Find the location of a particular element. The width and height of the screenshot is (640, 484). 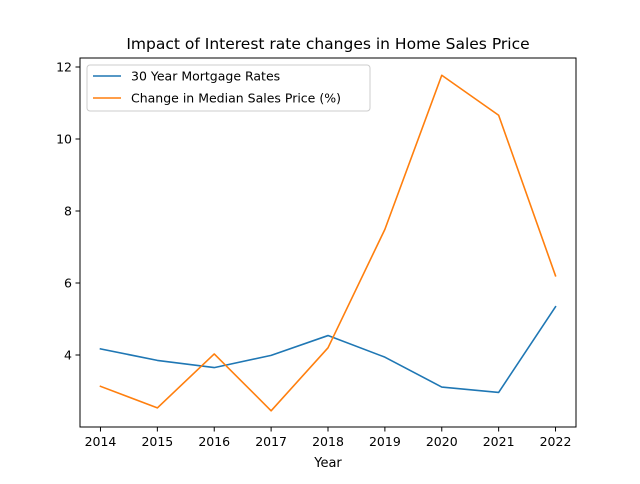

x-axis: 2014 2015 2016 2017 2018 2019 2020 2021 2022 is located at coordinates (328, 438).